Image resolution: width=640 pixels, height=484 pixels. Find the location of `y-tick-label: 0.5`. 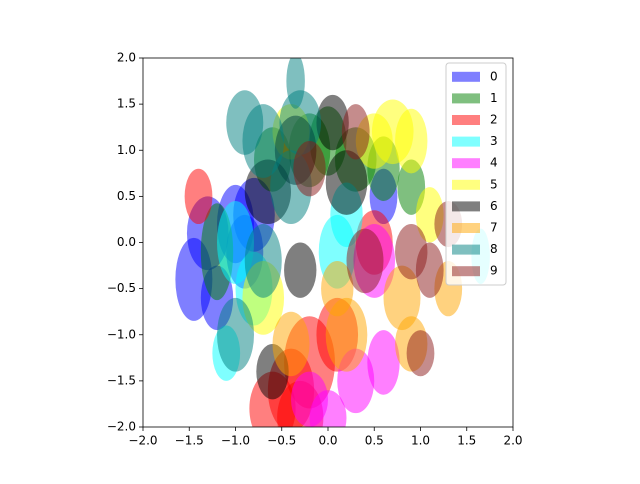

y-tick-label: 0.5 is located at coordinates (126, 196).